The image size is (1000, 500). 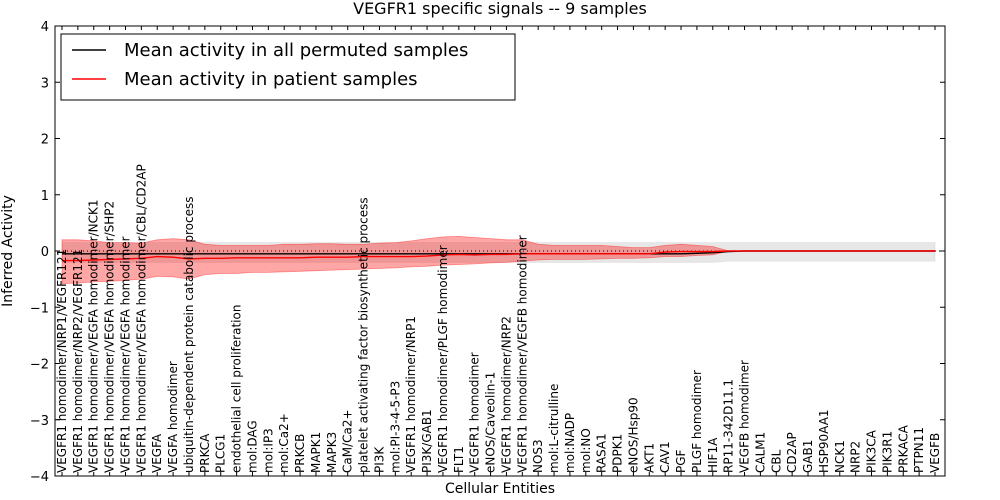 I want to click on x-axis-title: Cellular Entities, so click(x=500, y=489).